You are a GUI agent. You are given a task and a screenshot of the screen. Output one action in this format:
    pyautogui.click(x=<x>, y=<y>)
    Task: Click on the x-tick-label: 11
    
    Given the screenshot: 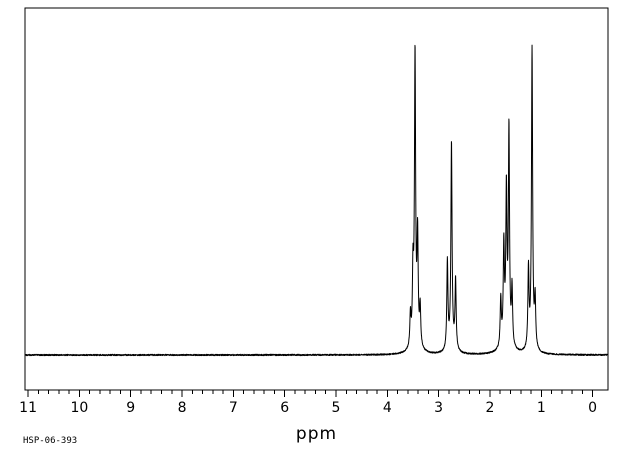 What is the action you would take?
    pyautogui.click(x=28, y=408)
    